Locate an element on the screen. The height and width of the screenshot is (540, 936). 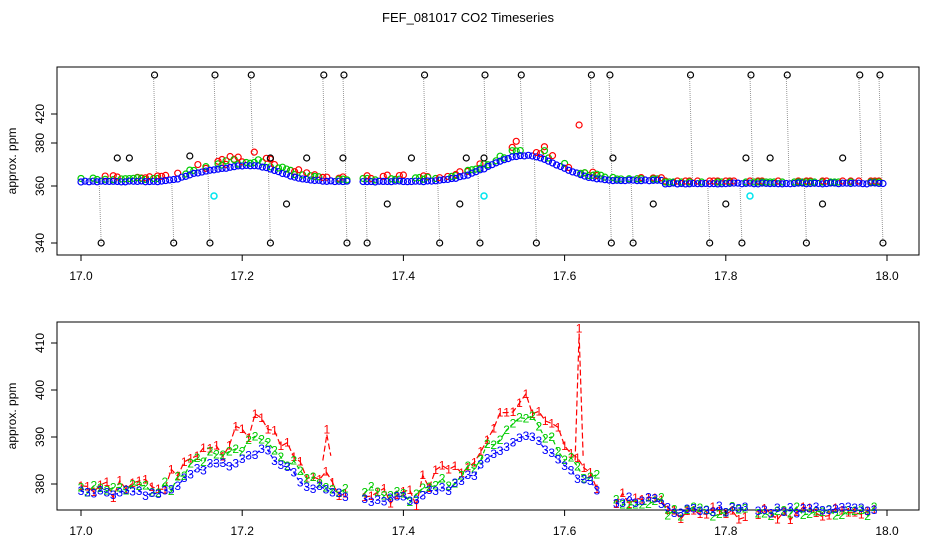
series-3-line is located at coordinates (681, 505).